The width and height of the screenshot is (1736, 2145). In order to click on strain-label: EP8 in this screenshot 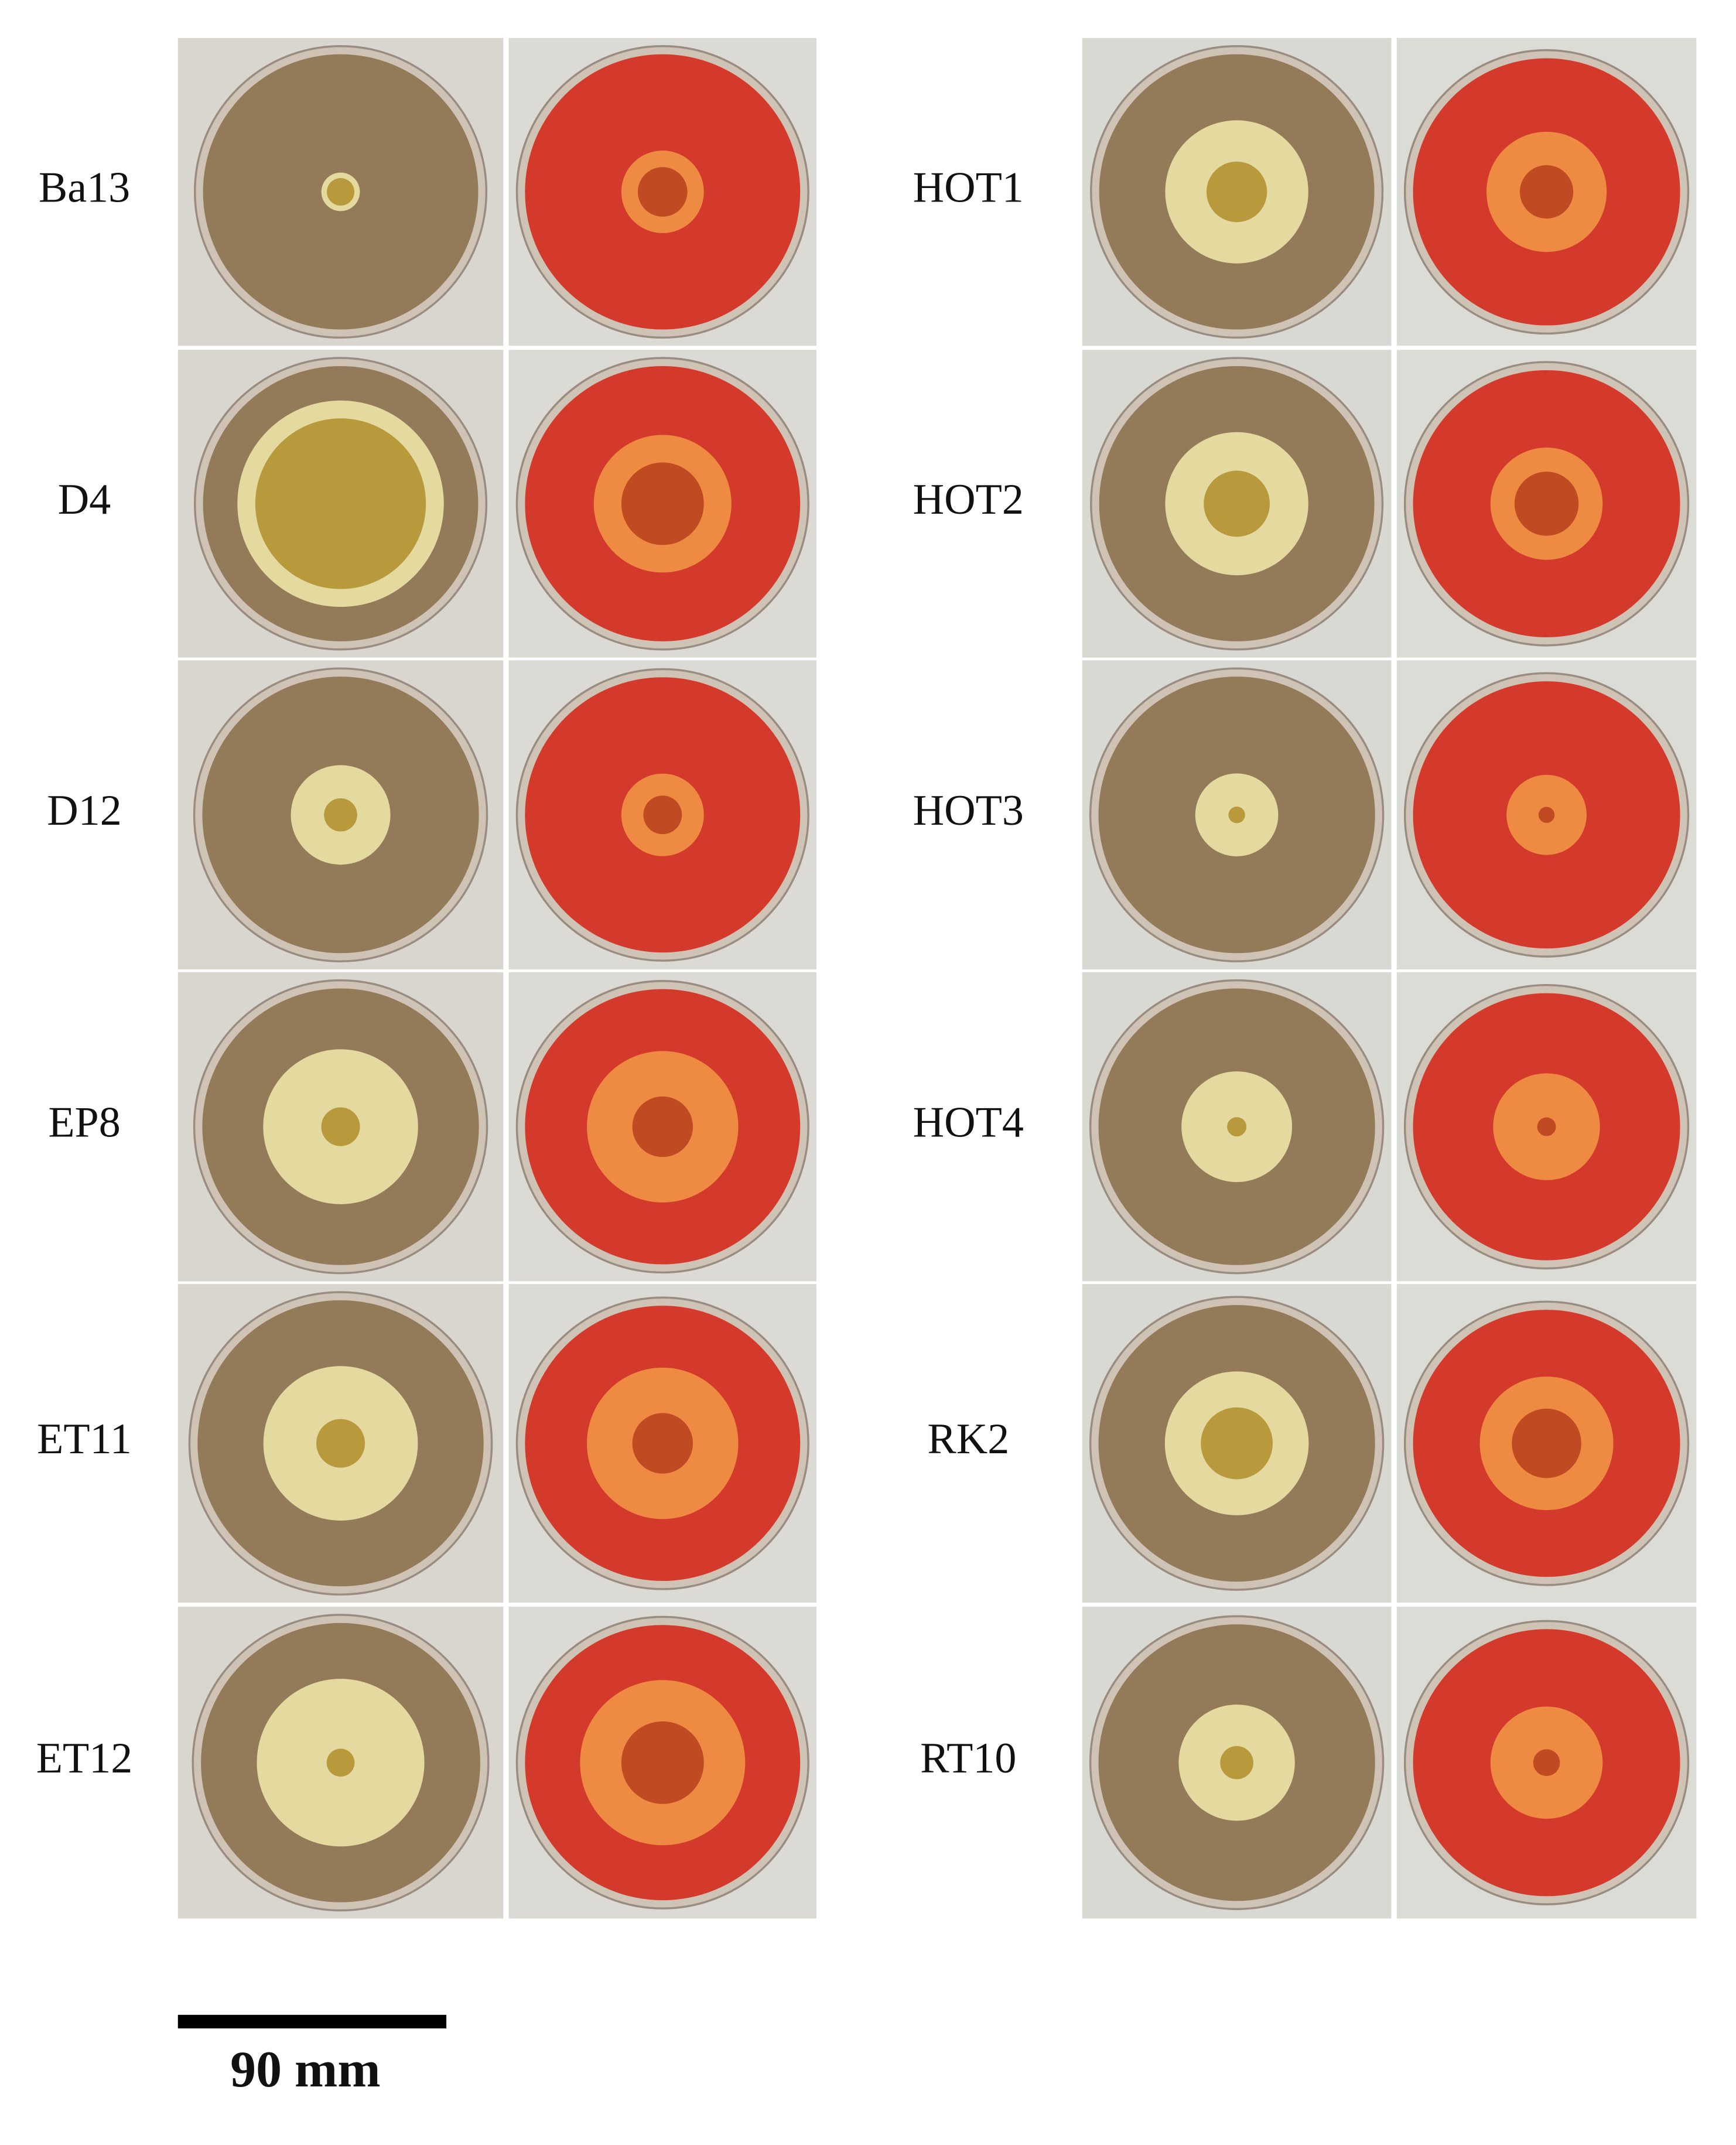, I will do `click(84, 1123)`.